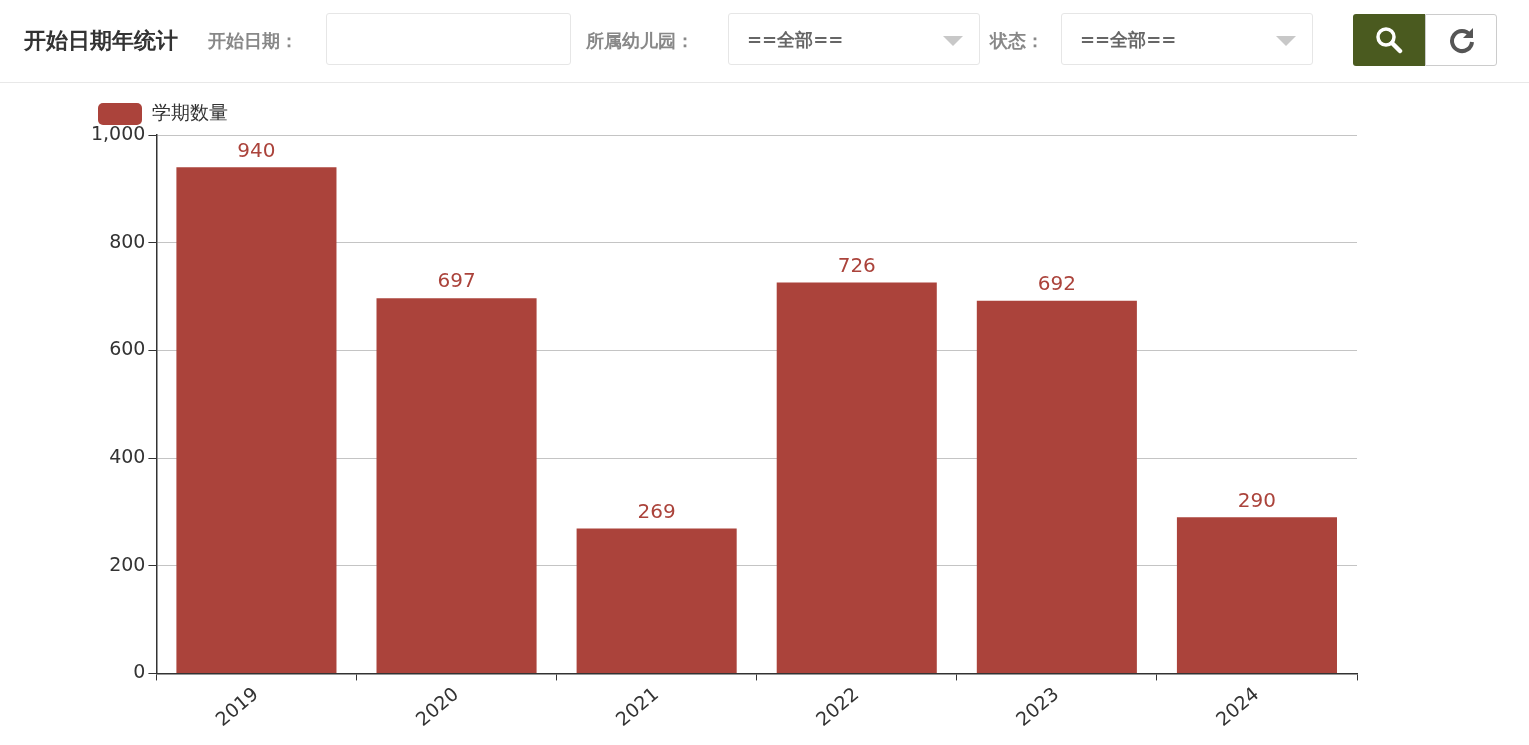 The width and height of the screenshot is (1529, 745). What do you see at coordinates (189, 111) in the screenshot?
I see `legend-label: 学期数量` at bounding box center [189, 111].